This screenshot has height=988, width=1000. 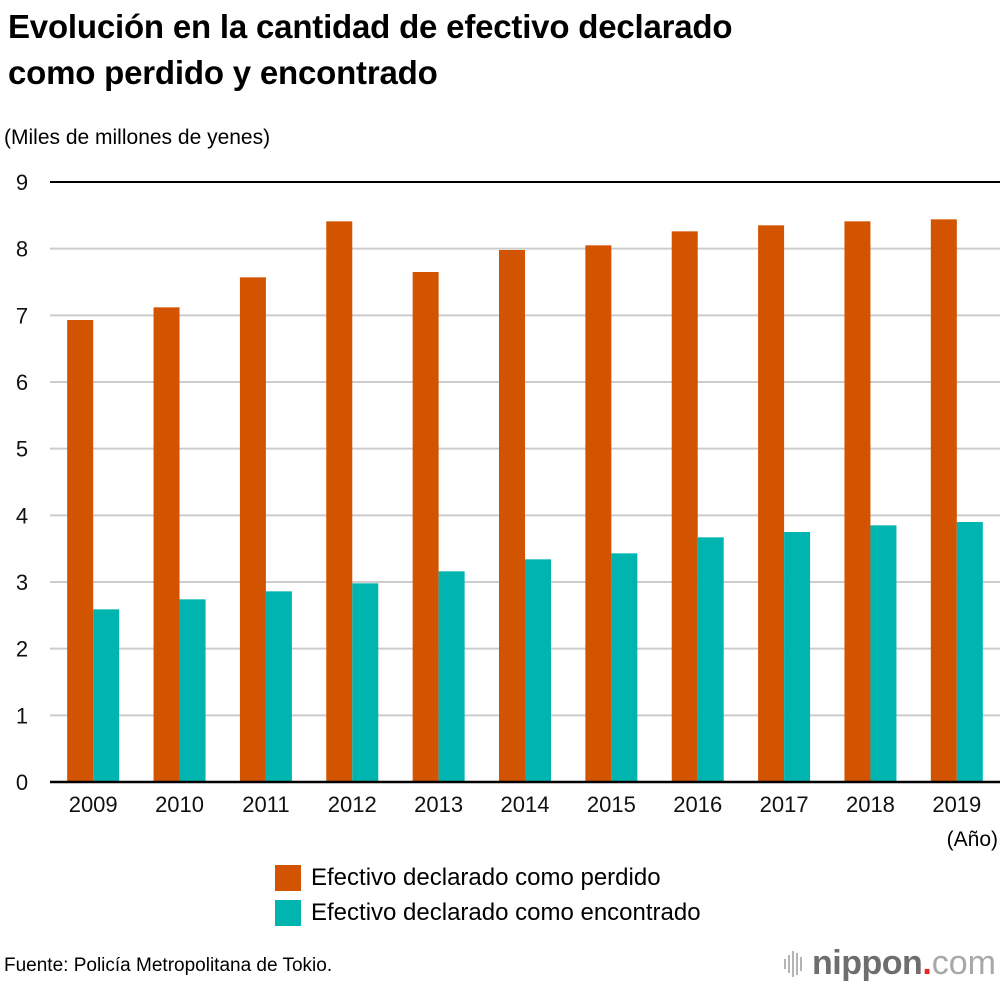 What do you see at coordinates (22, 249) in the screenshot?
I see `y-tick-label: 8` at bounding box center [22, 249].